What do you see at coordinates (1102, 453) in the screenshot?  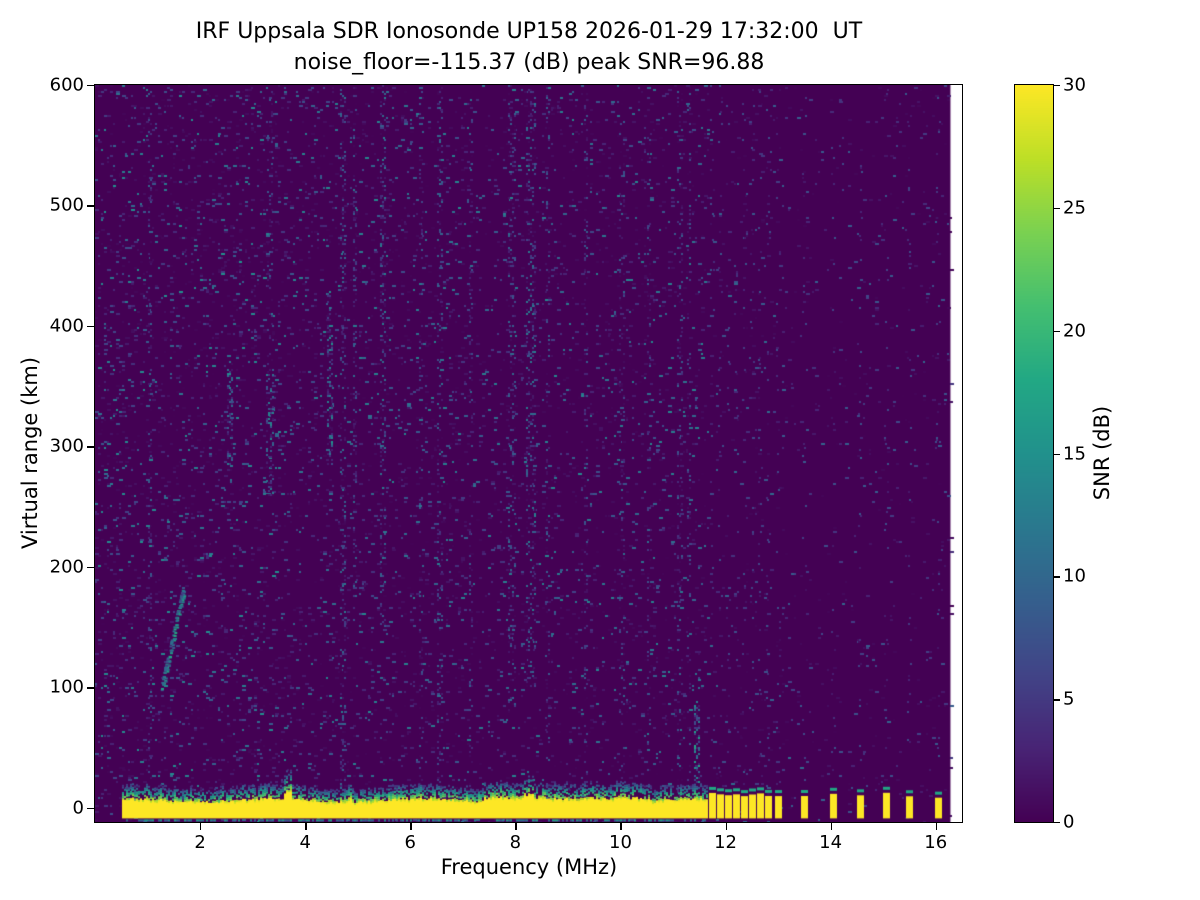 I see `colorbar-label: SNR (dB)` at bounding box center [1102, 453].